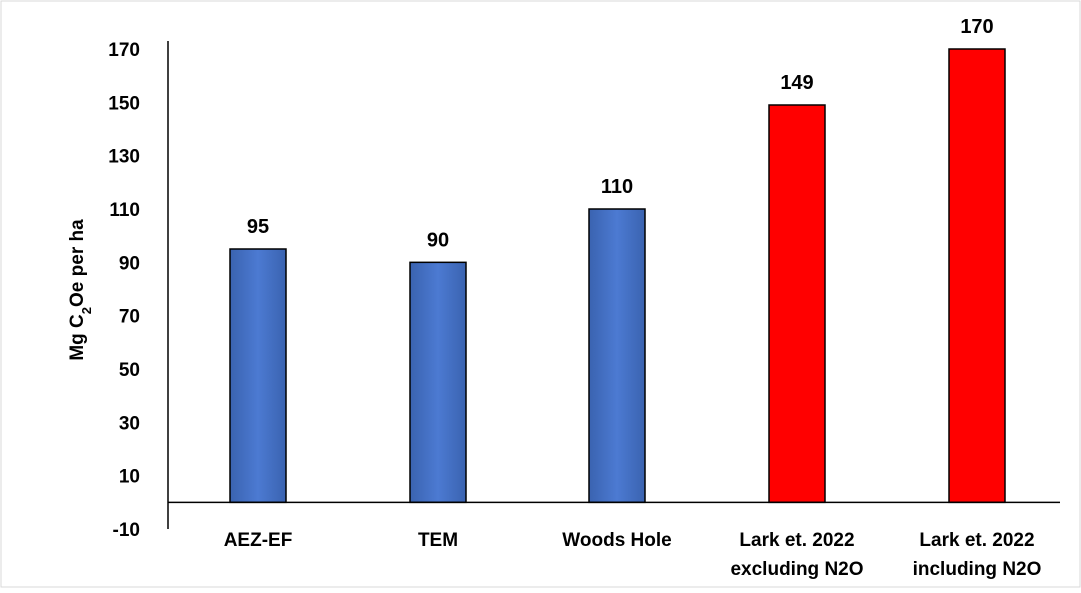 The image size is (1081, 593). I want to click on x-category-label-line: AEZ-EF, so click(258, 540).